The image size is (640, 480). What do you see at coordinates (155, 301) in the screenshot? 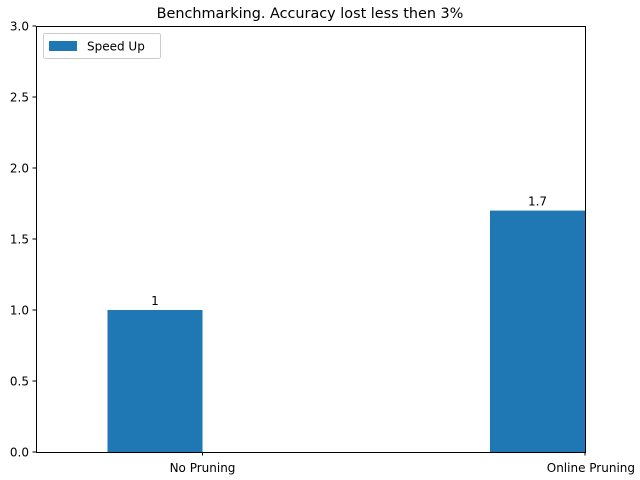
I see `data-label: 1` at bounding box center [155, 301].